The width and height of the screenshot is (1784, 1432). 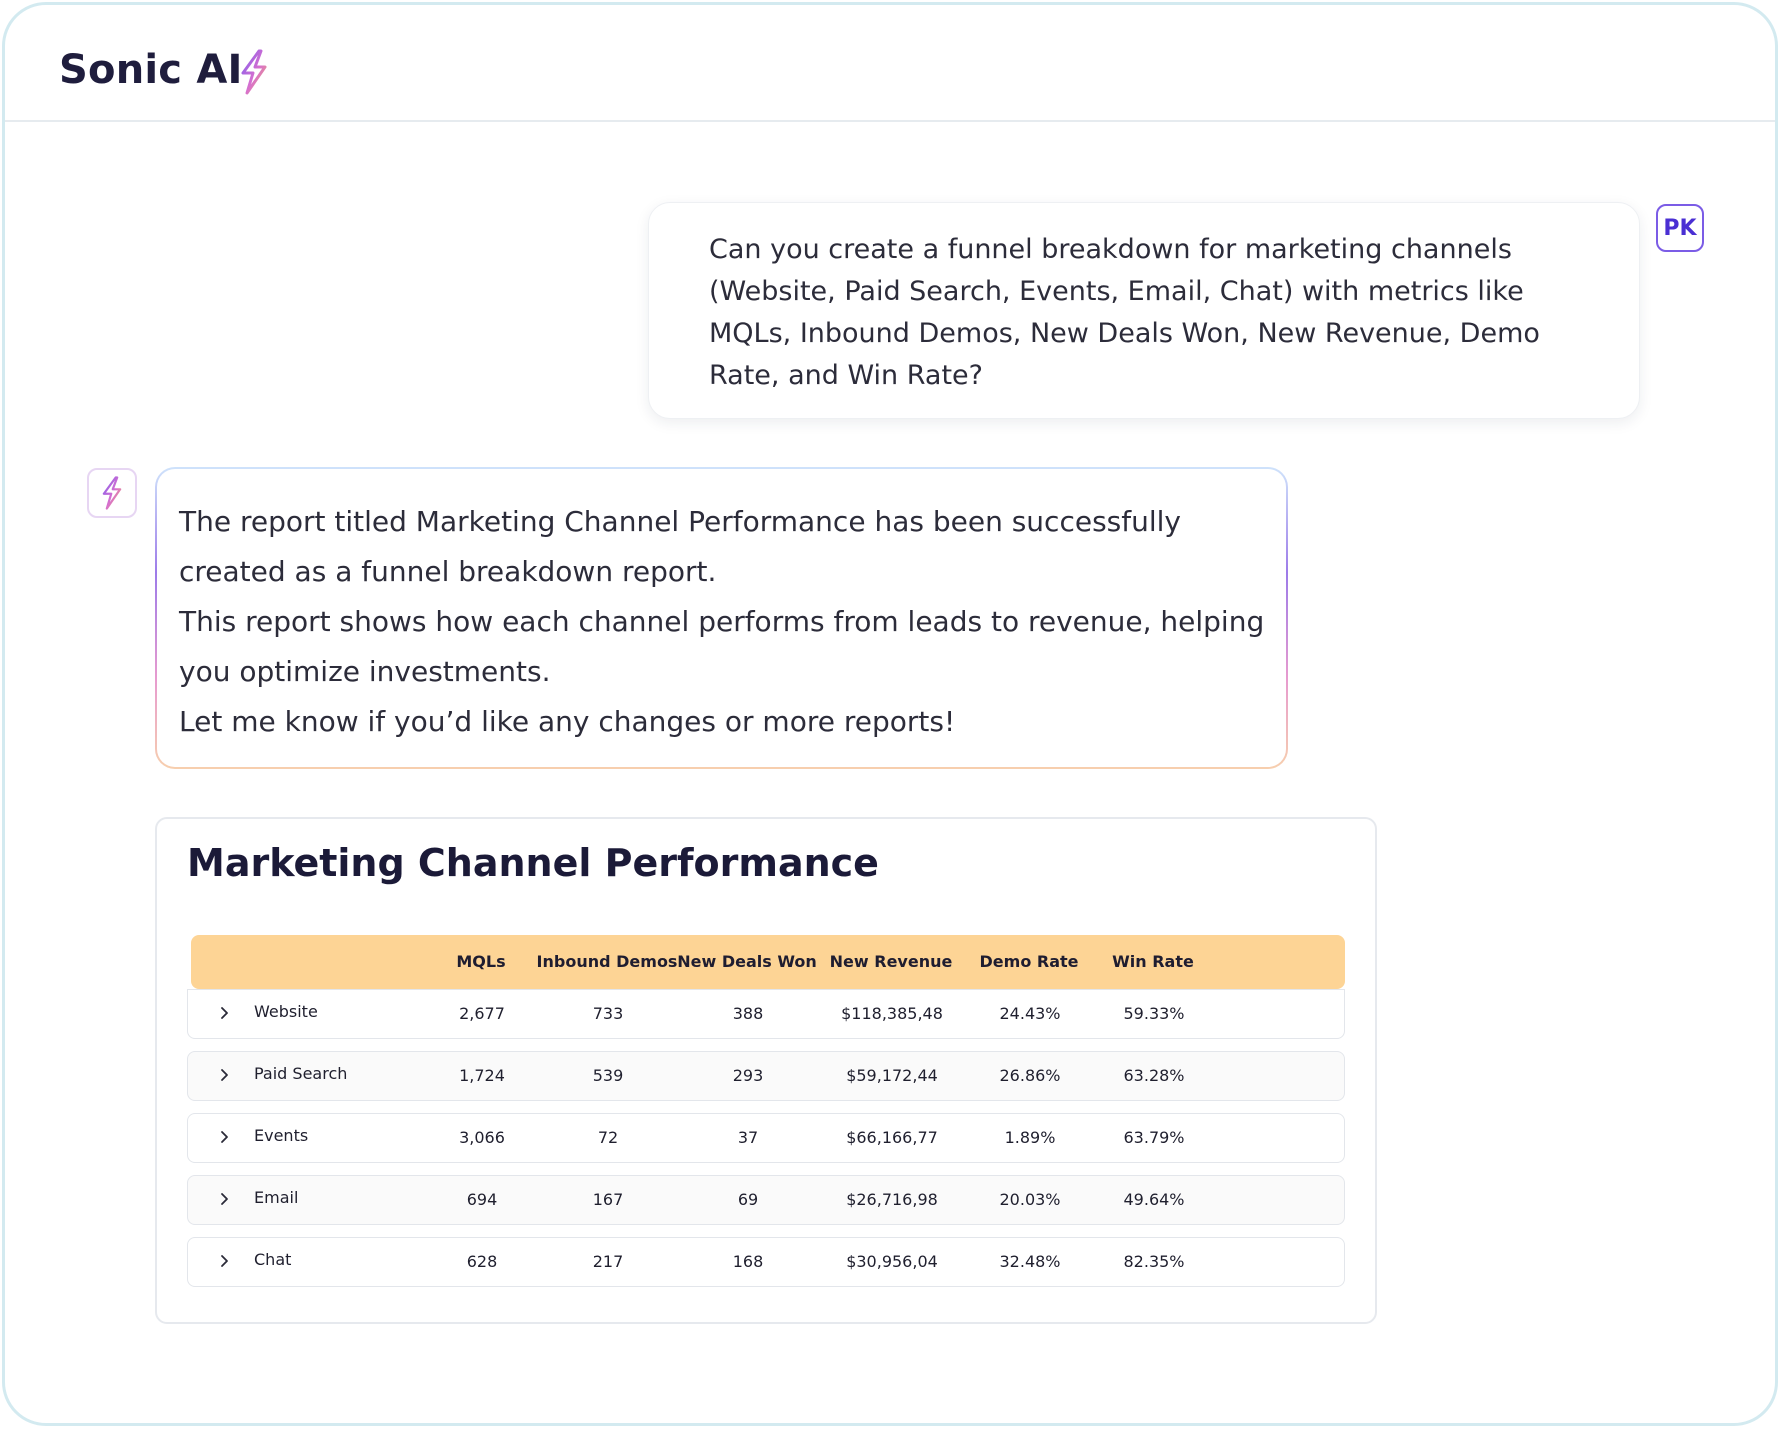 What do you see at coordinates (482, 1075) in the screenshot?
I see `cell-mqls: 1,724` at bounding box center [482, 1075].